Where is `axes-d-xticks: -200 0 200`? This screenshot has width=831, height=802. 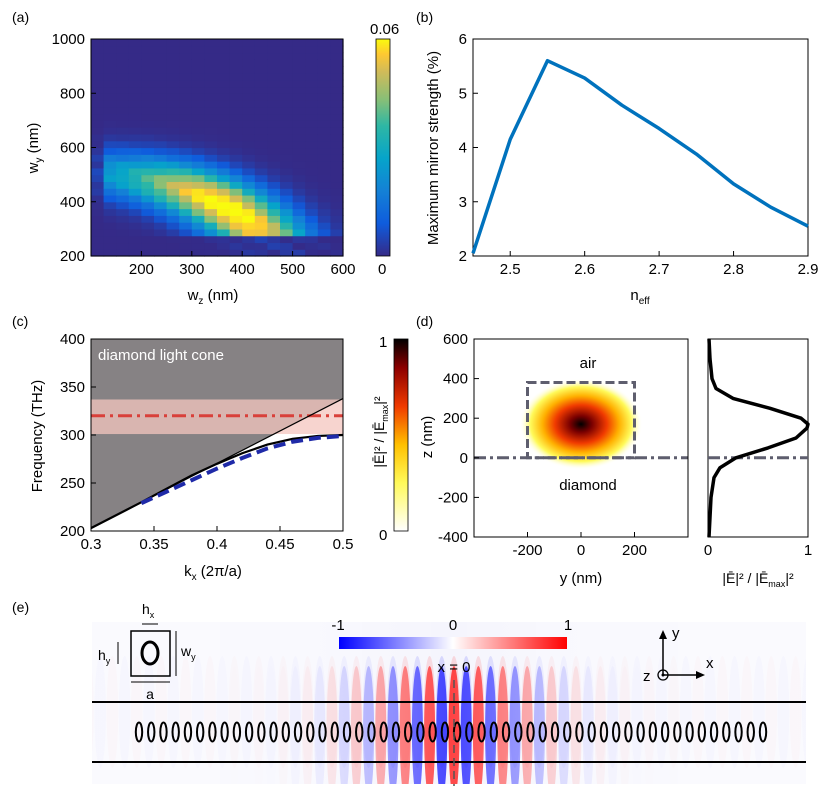 axes-d-xticks: -200 0 200 is located at coordinates (579, 545).